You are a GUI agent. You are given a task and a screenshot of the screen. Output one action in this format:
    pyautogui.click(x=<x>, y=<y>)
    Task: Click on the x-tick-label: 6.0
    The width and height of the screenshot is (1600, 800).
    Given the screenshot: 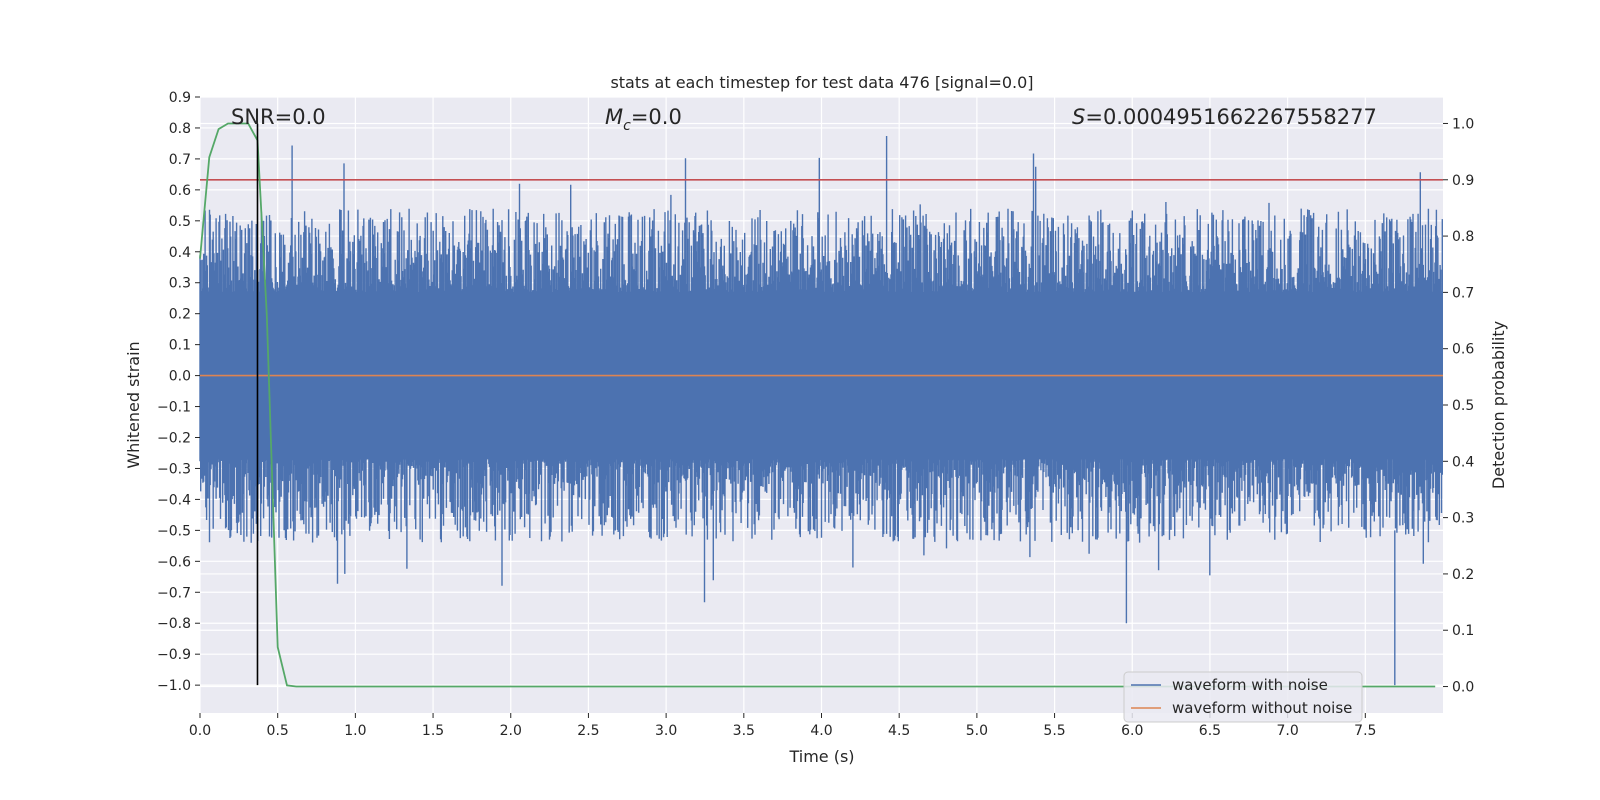 What is the action you would take?
    pyautogui.click(x=1132, y=731)
    